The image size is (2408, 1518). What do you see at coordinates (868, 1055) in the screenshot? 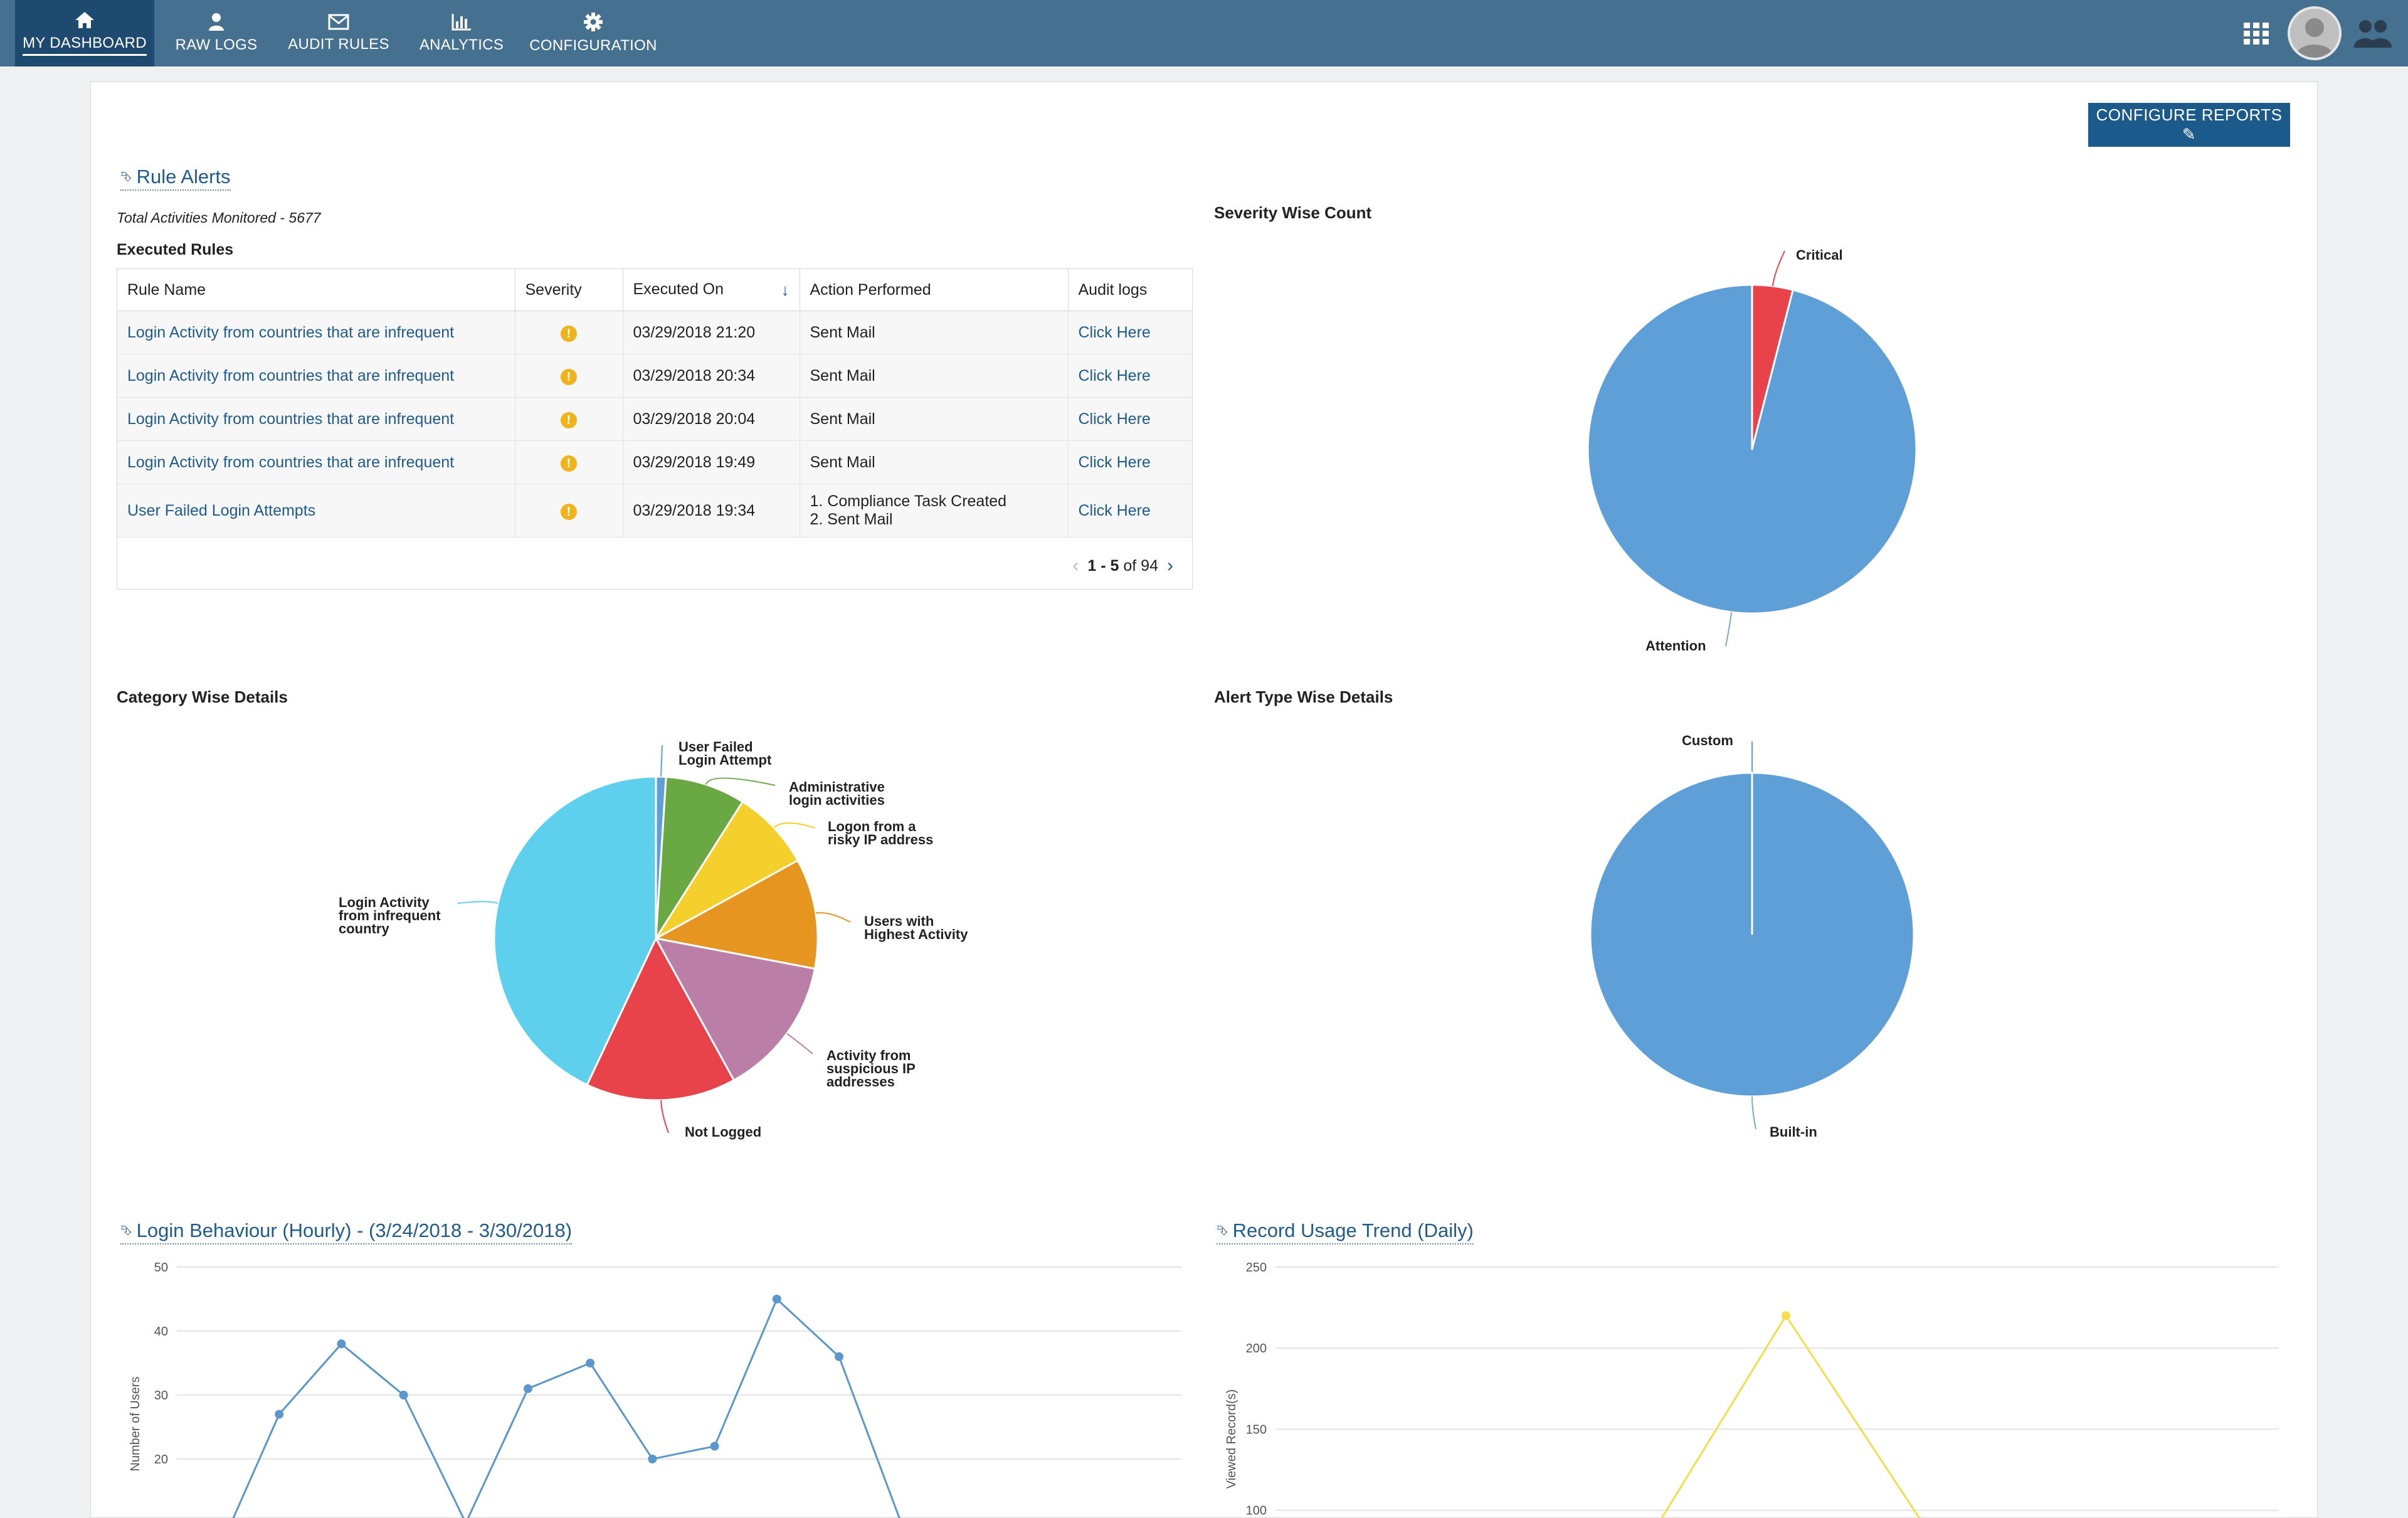
I see `pie-label-line: Activity from` at bounding box center [868, 1055].